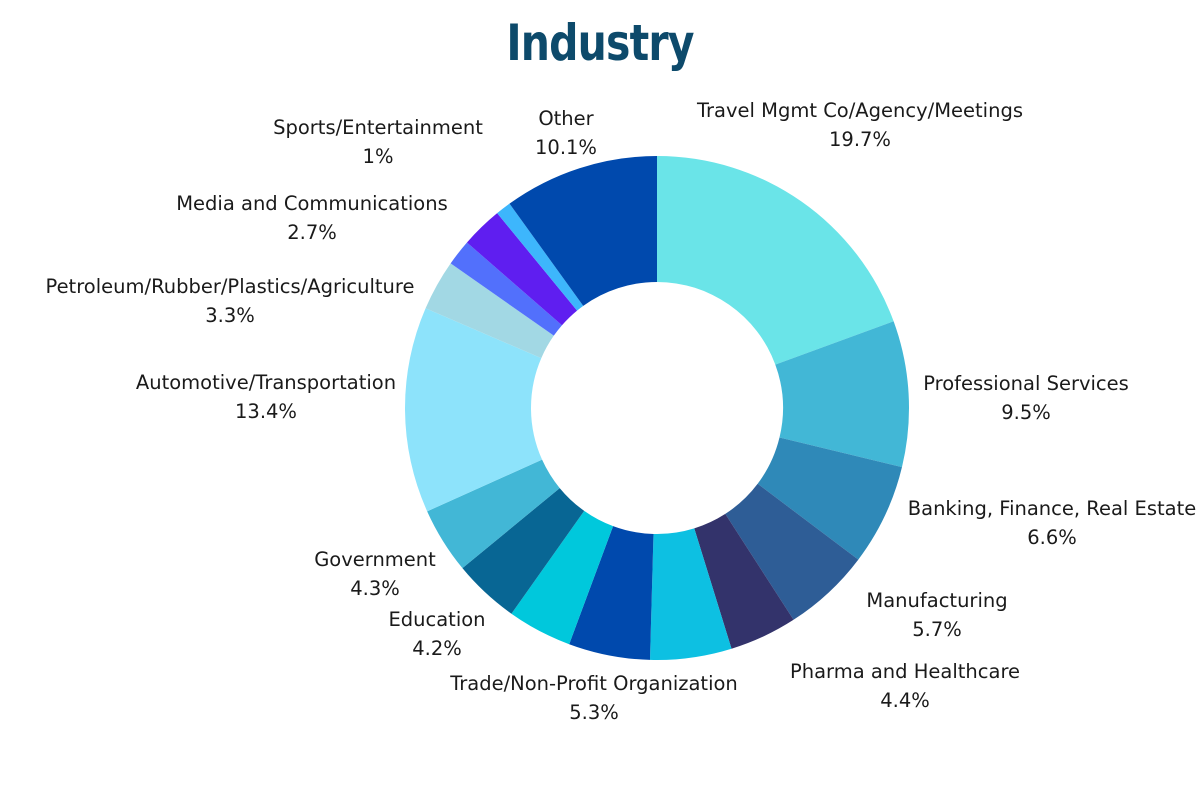  I want to click on slice-label: Automotive/Transportation, so click(266, 382).